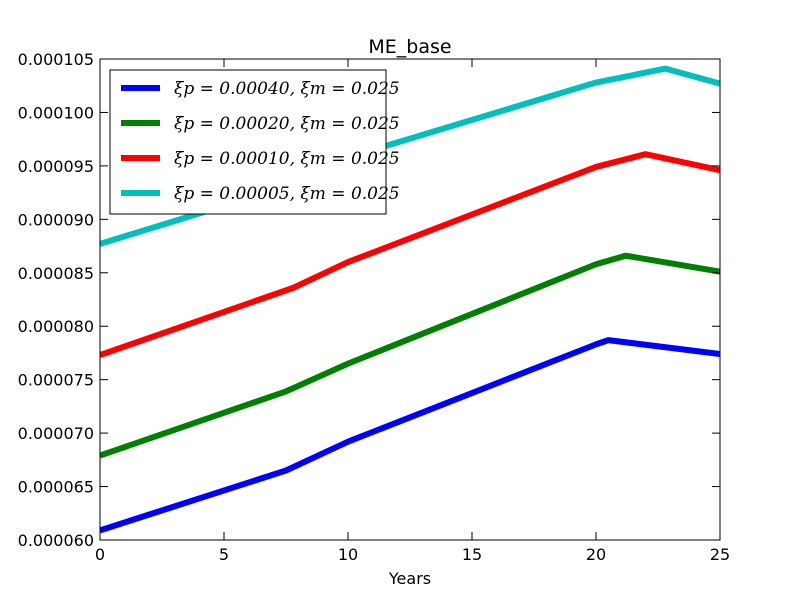  I want to click on y-tick-label: 0.000065, so click(56, 487).